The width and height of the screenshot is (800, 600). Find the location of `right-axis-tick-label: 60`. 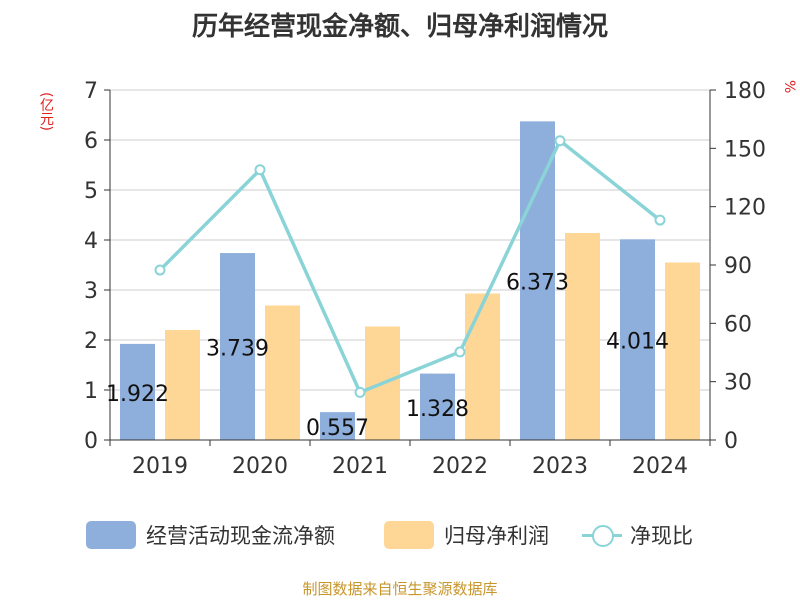

right-axis-tick-label: 60 is located at coordinates (738, 324).